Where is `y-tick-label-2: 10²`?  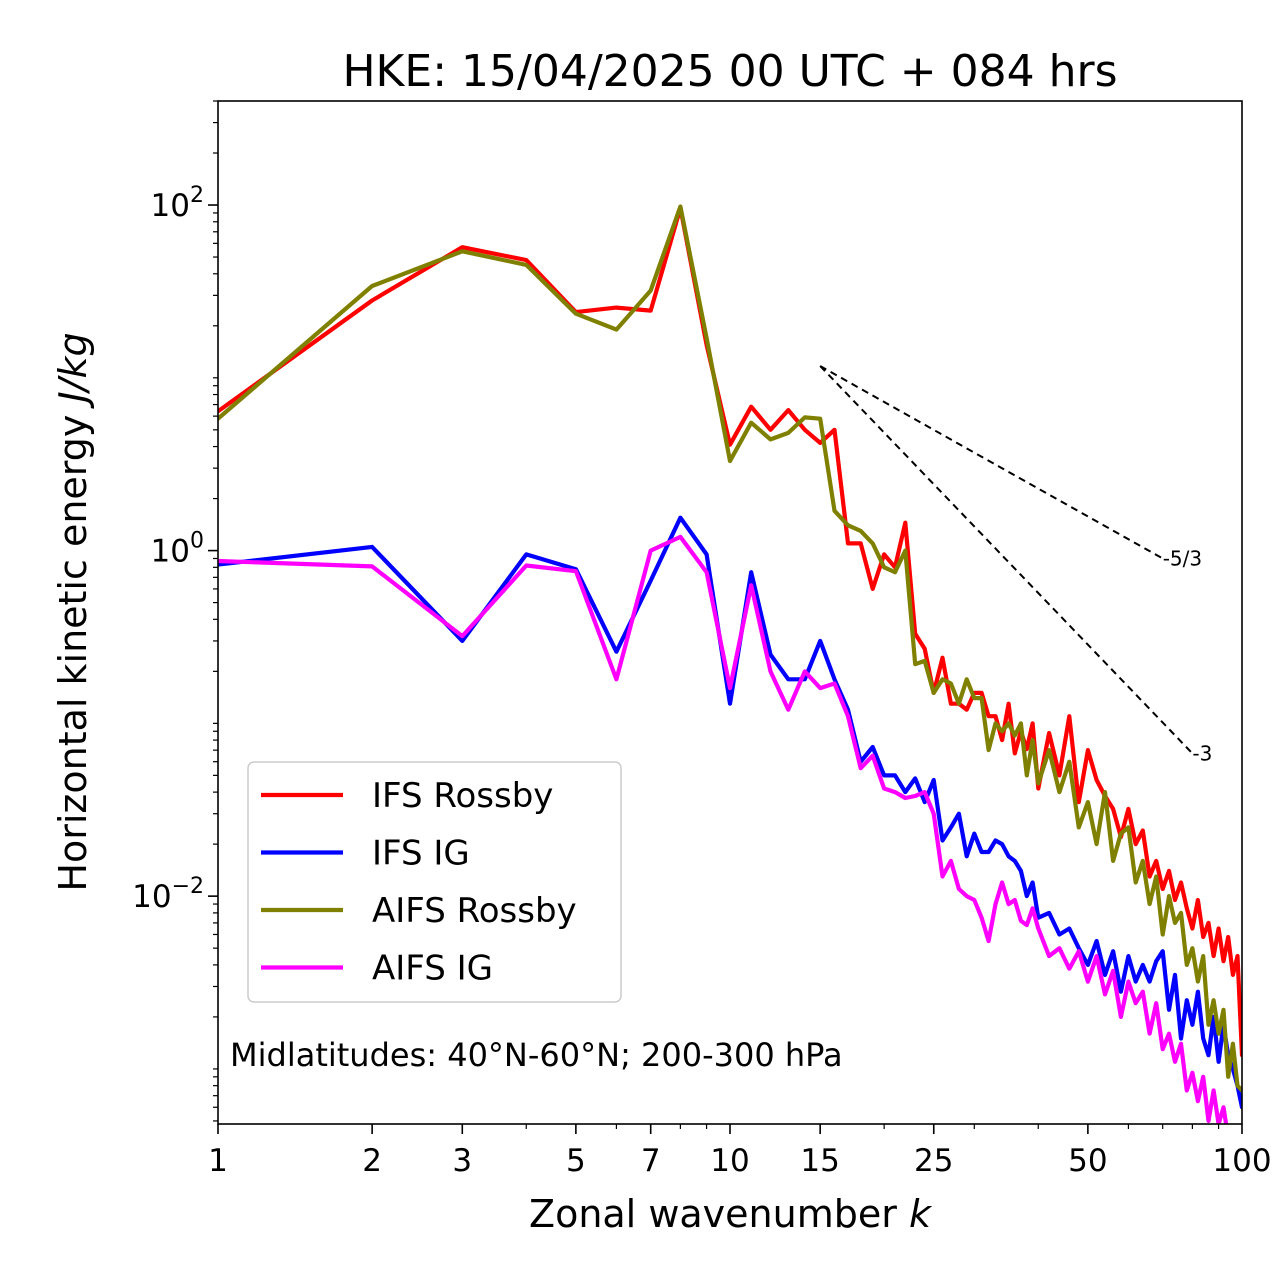
y-tick-label-2: 10² is located at coordinates (177, 203).